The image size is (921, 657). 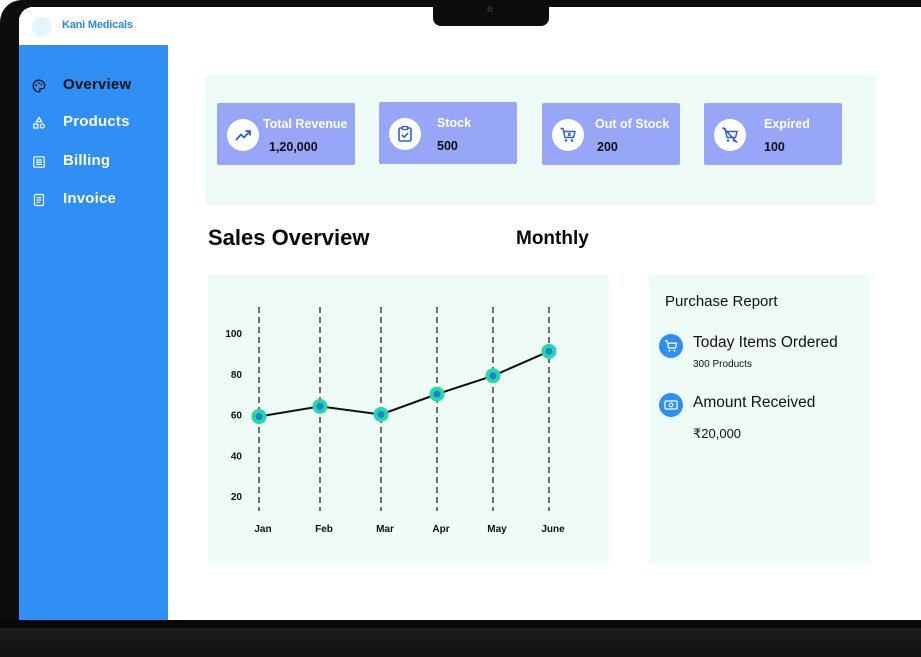 I want to click on report-heading: Amount Received, so click(x=754, y=402).